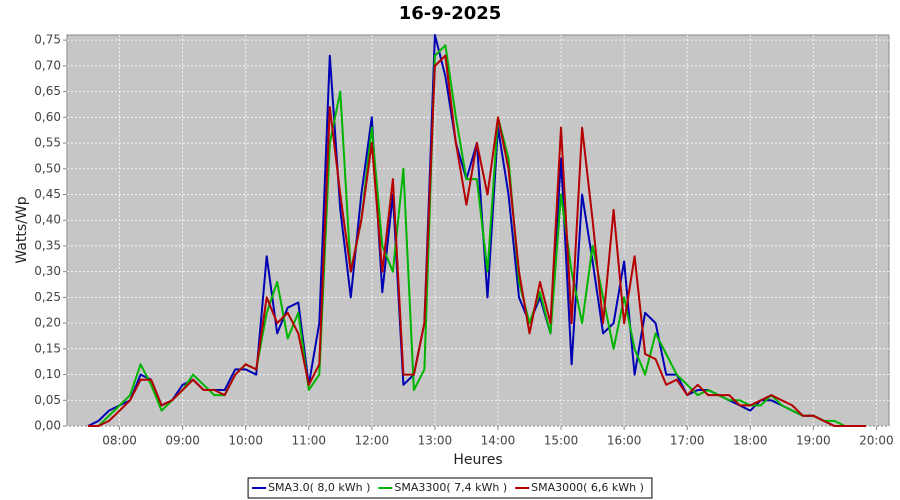  What do you see at coordinates (876, 441) in the screenshot?
I see `x-tick-label: 20:00` at bounding box center [876, 441].